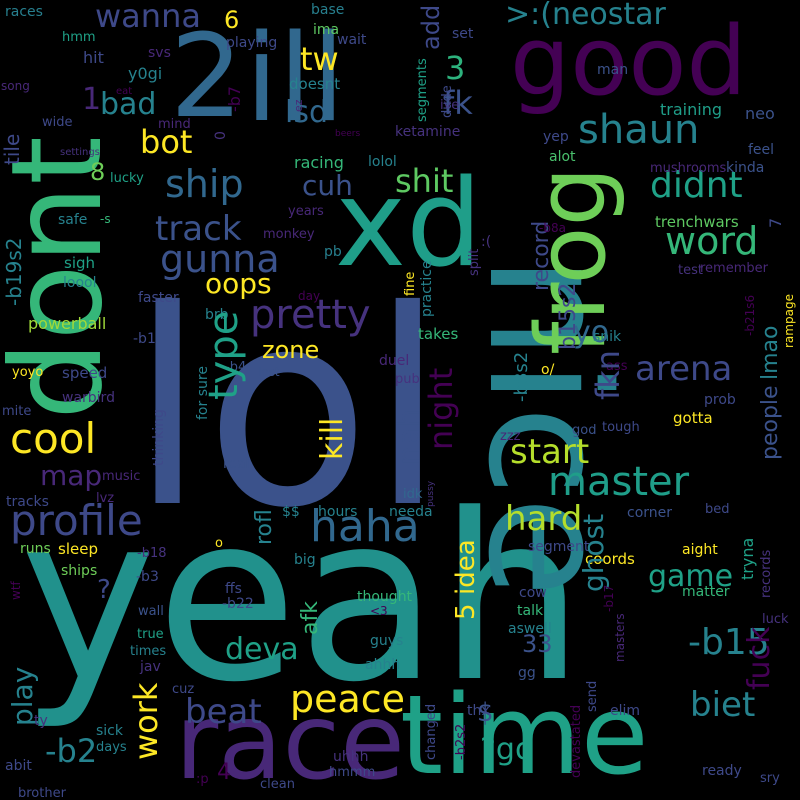 The width and height of the screenshot is (800, 800). Describe the element at coordinates (424, 181) in the screenshot. I see `word-32: shit` at that location.